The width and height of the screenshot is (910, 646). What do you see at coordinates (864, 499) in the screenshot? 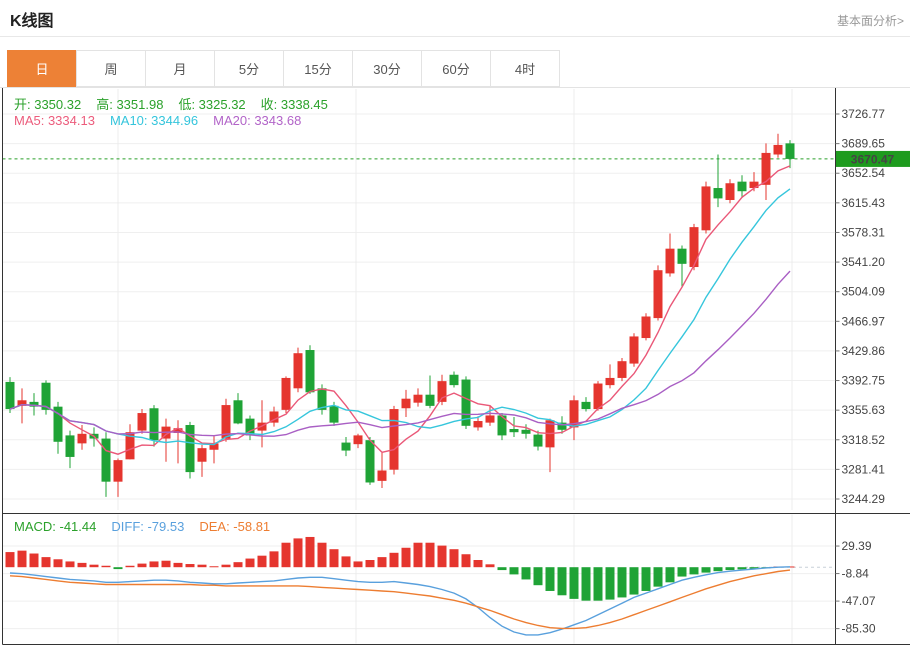
I see `price-axis-label: 3244.29` at bounding box center [864, 499].